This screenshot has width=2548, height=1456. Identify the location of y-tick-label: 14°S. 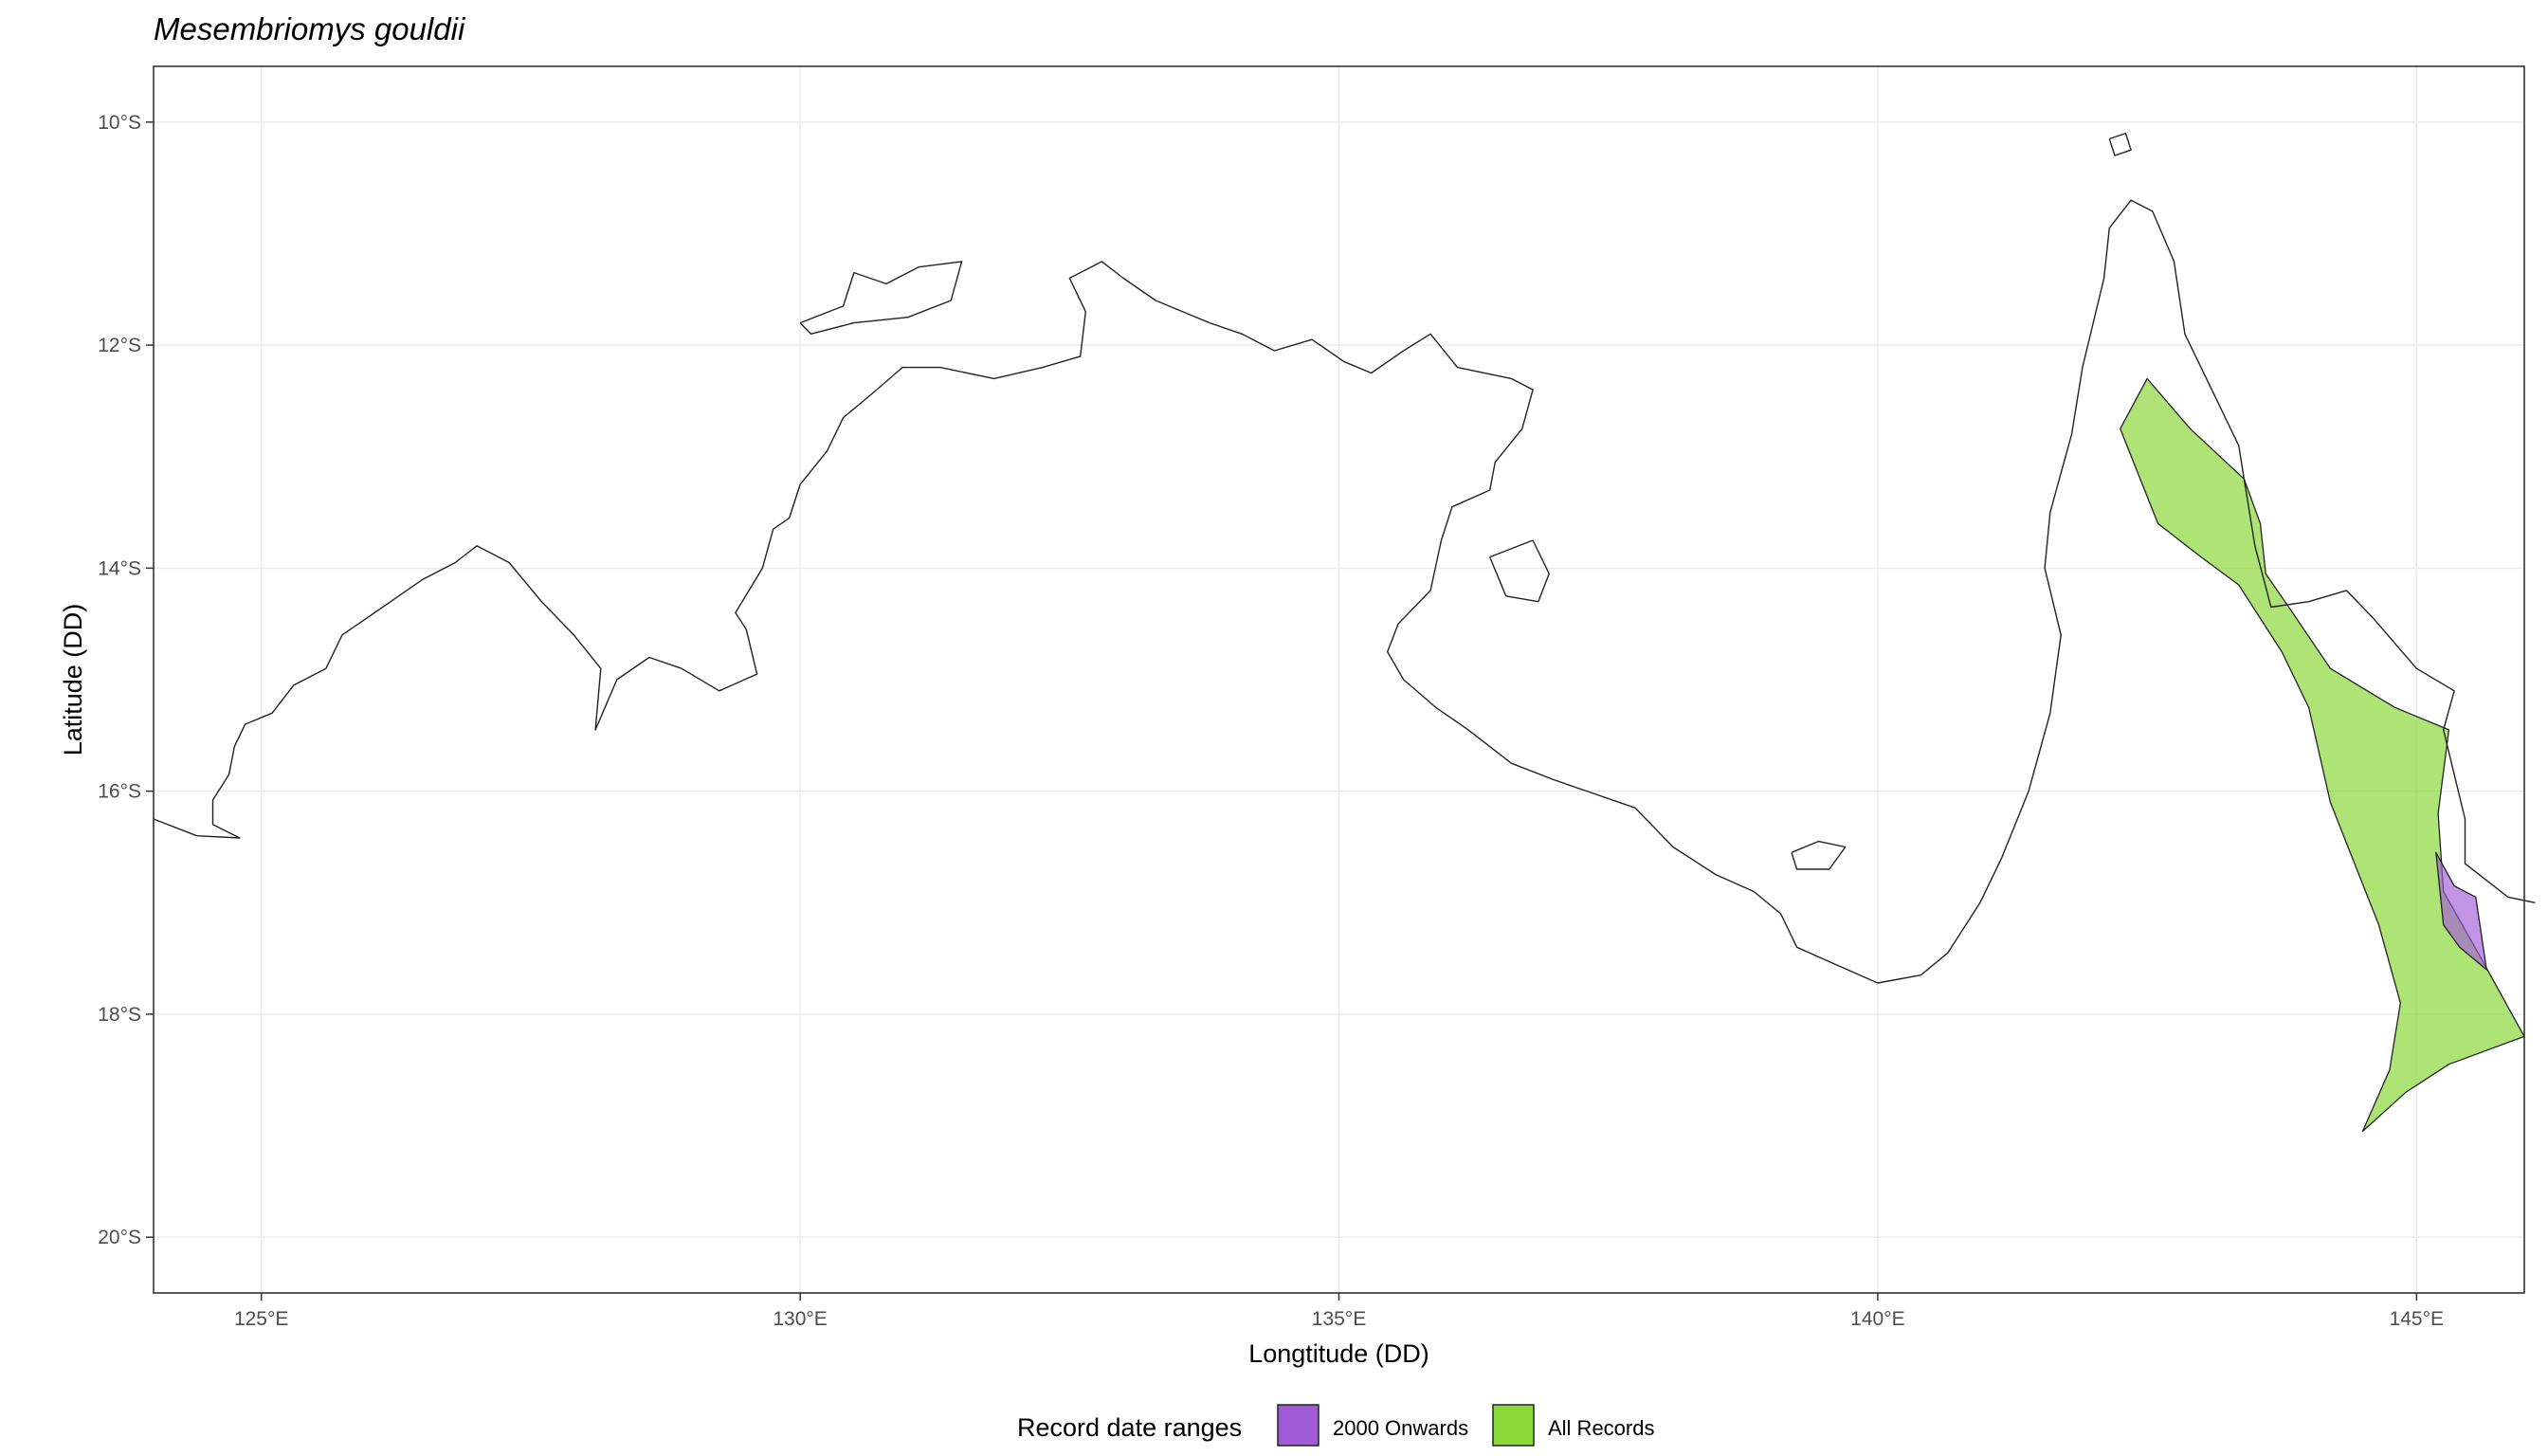
(119, 568).